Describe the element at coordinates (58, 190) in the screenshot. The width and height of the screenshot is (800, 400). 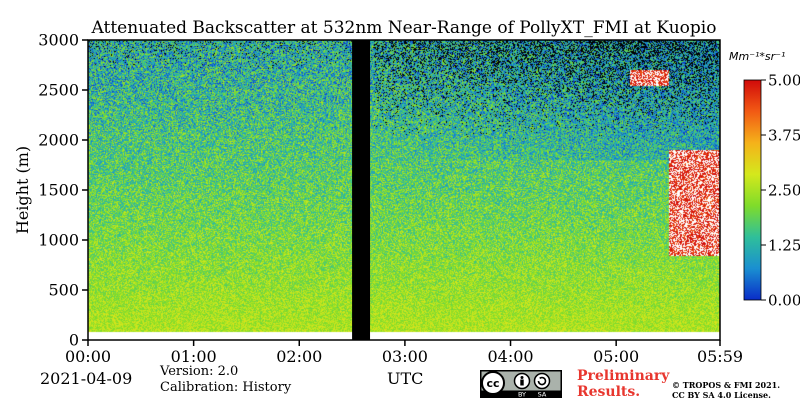
I see `y-tick-label: 1500` at that location.